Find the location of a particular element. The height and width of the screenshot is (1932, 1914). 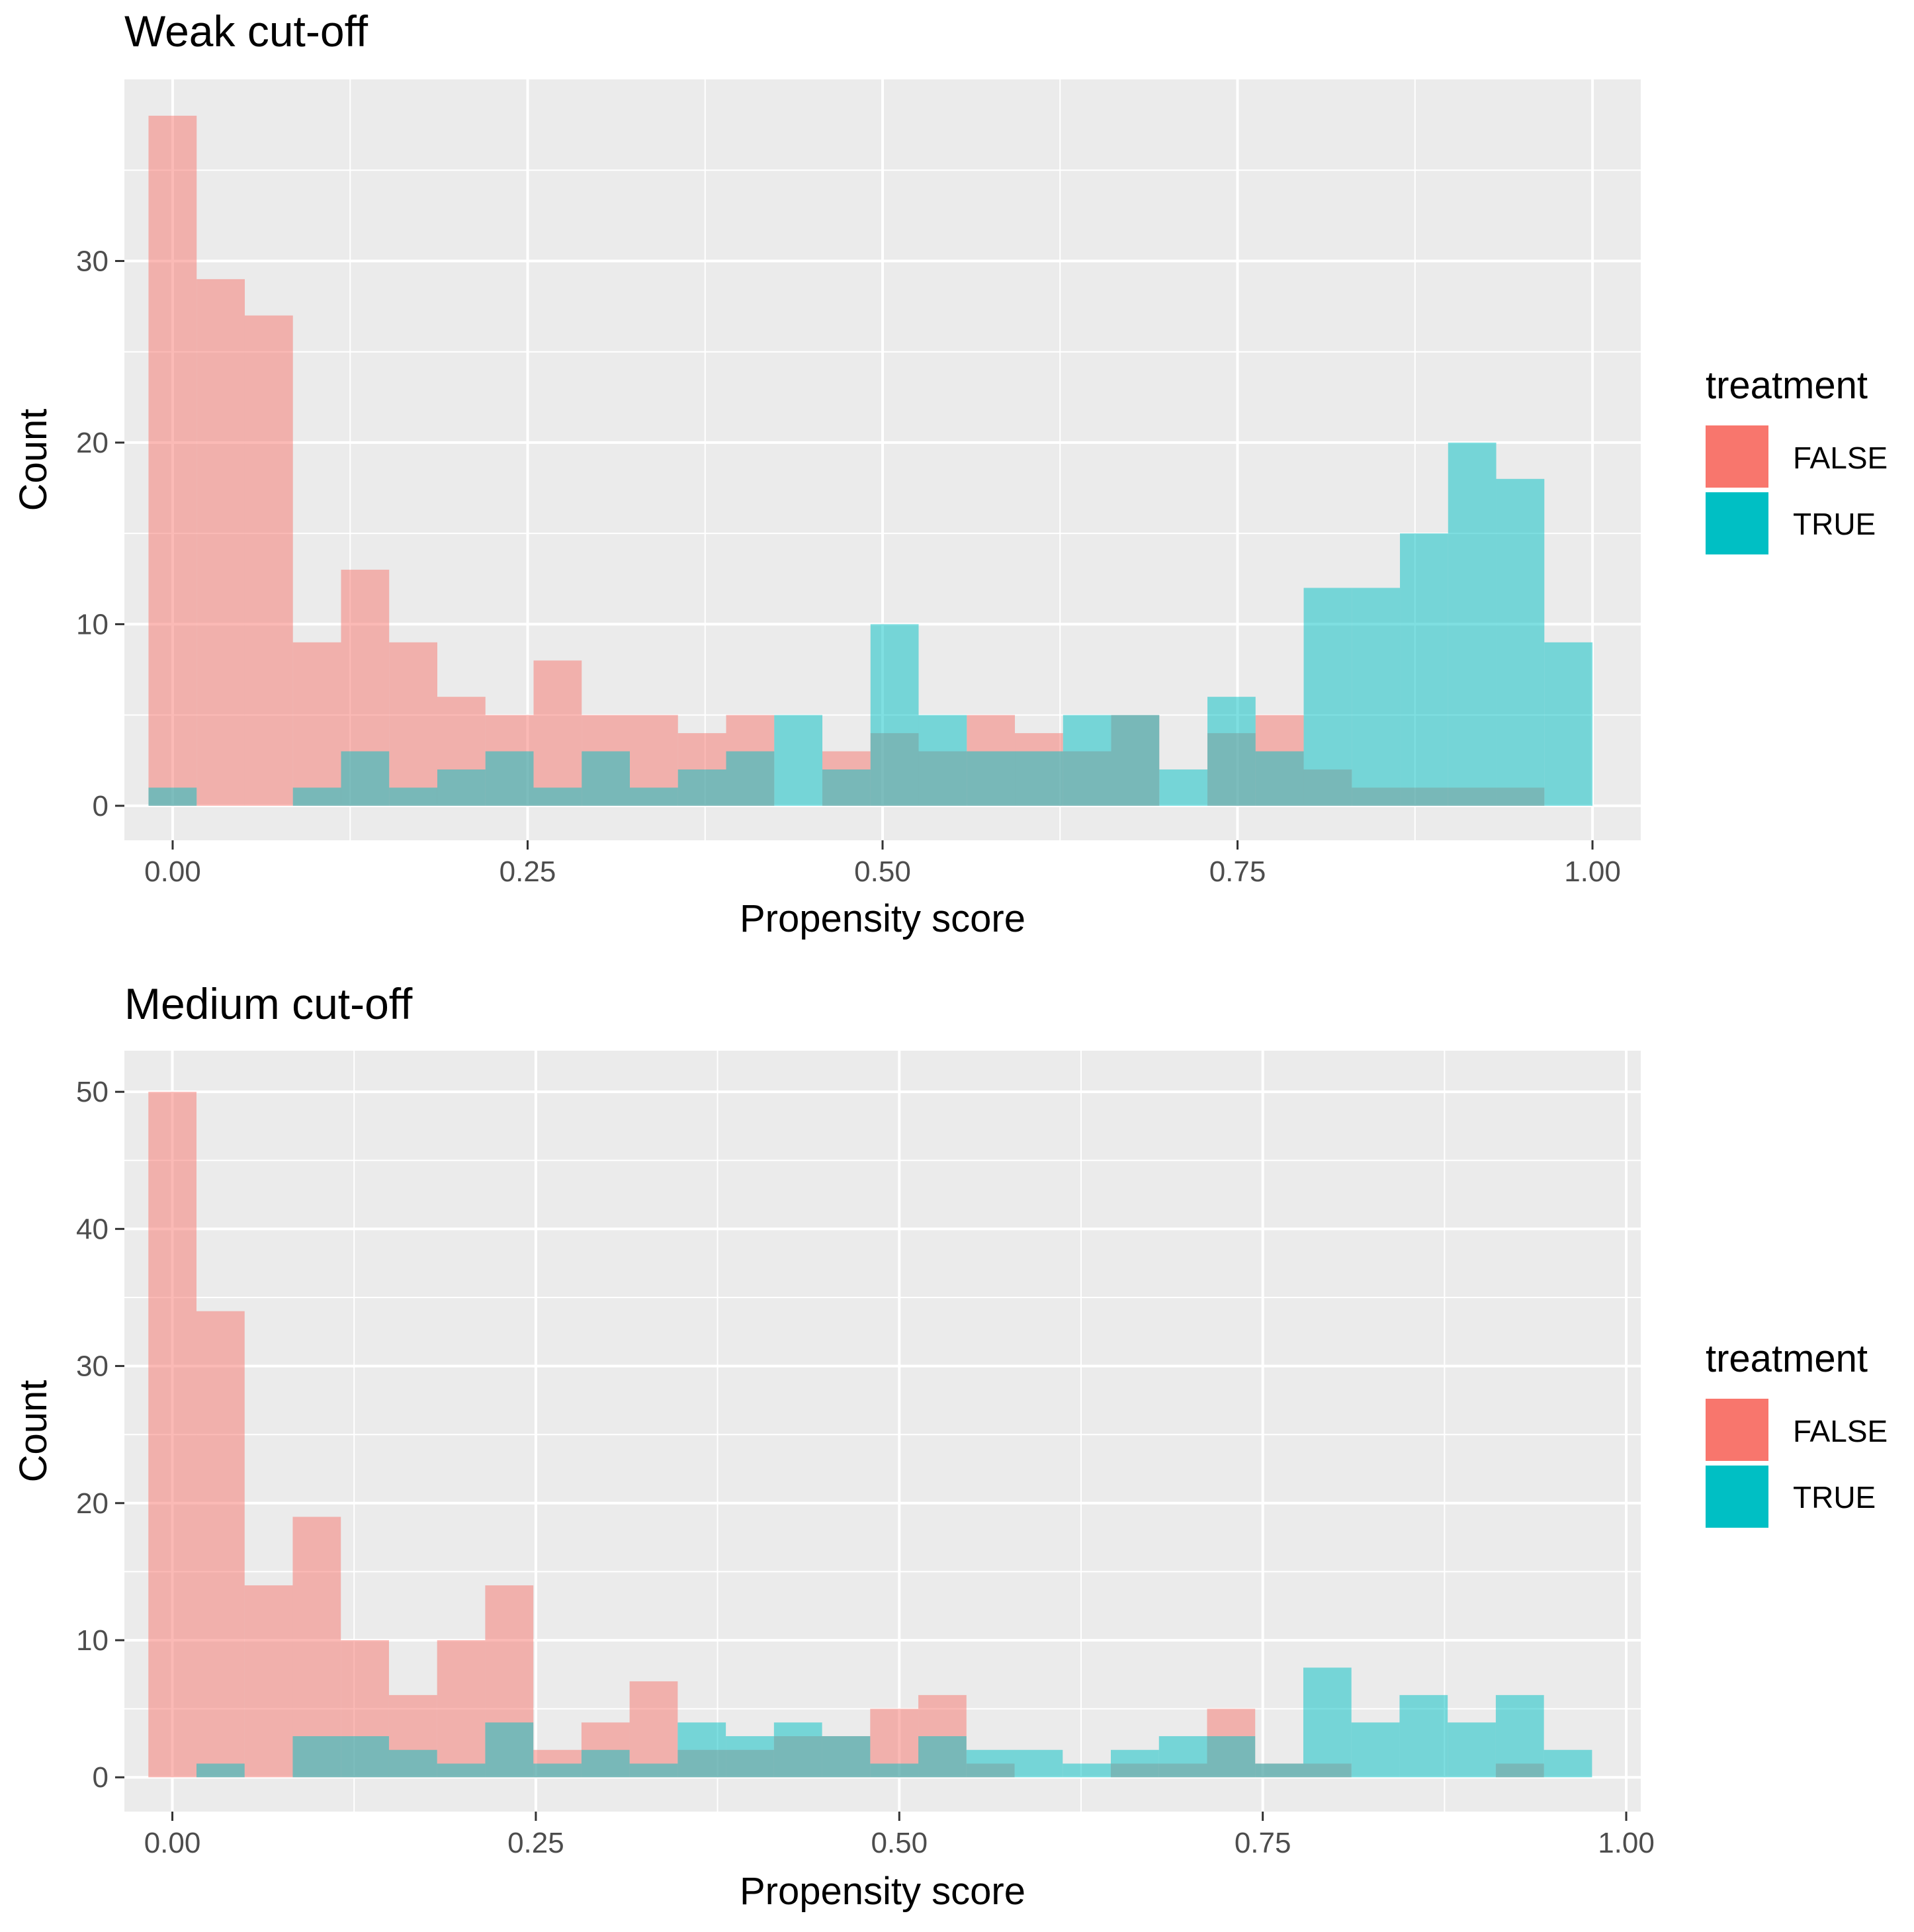

x-tick-label: 0.00 is located at coordinates (172, 1843).